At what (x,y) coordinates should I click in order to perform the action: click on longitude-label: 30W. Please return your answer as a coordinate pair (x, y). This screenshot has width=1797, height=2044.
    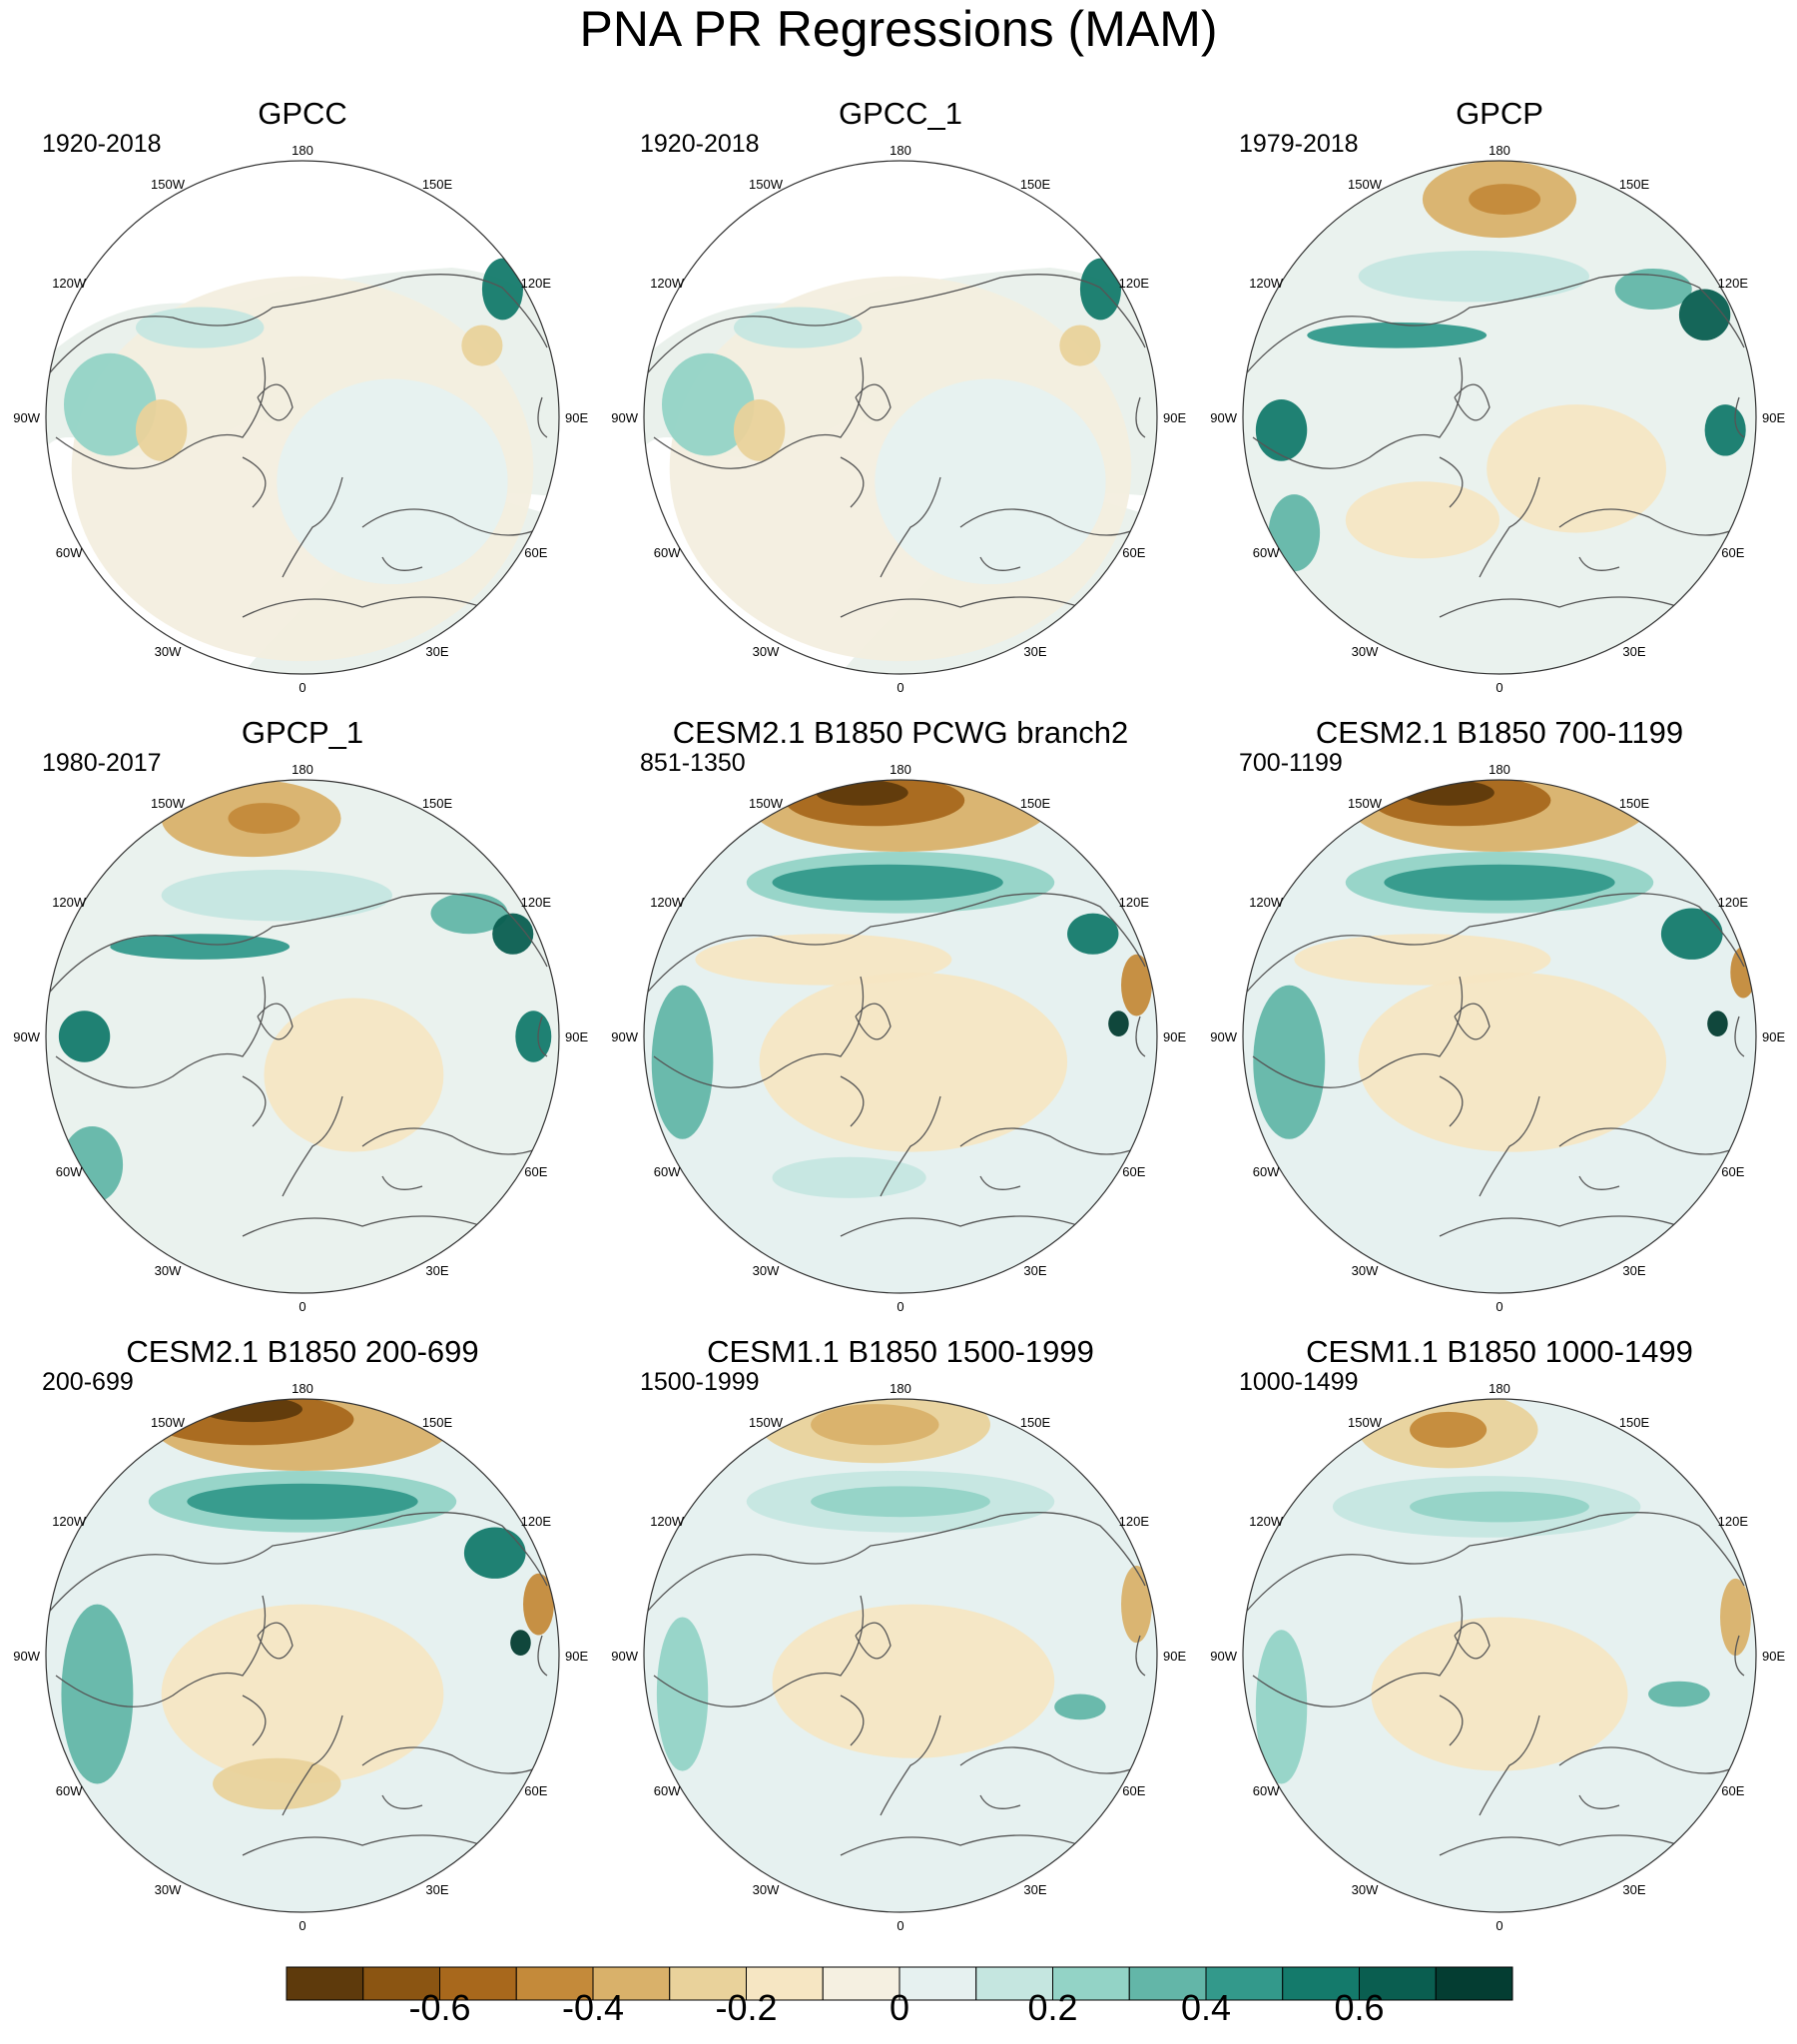
    Looking at the image, I should click on (1365, 651).